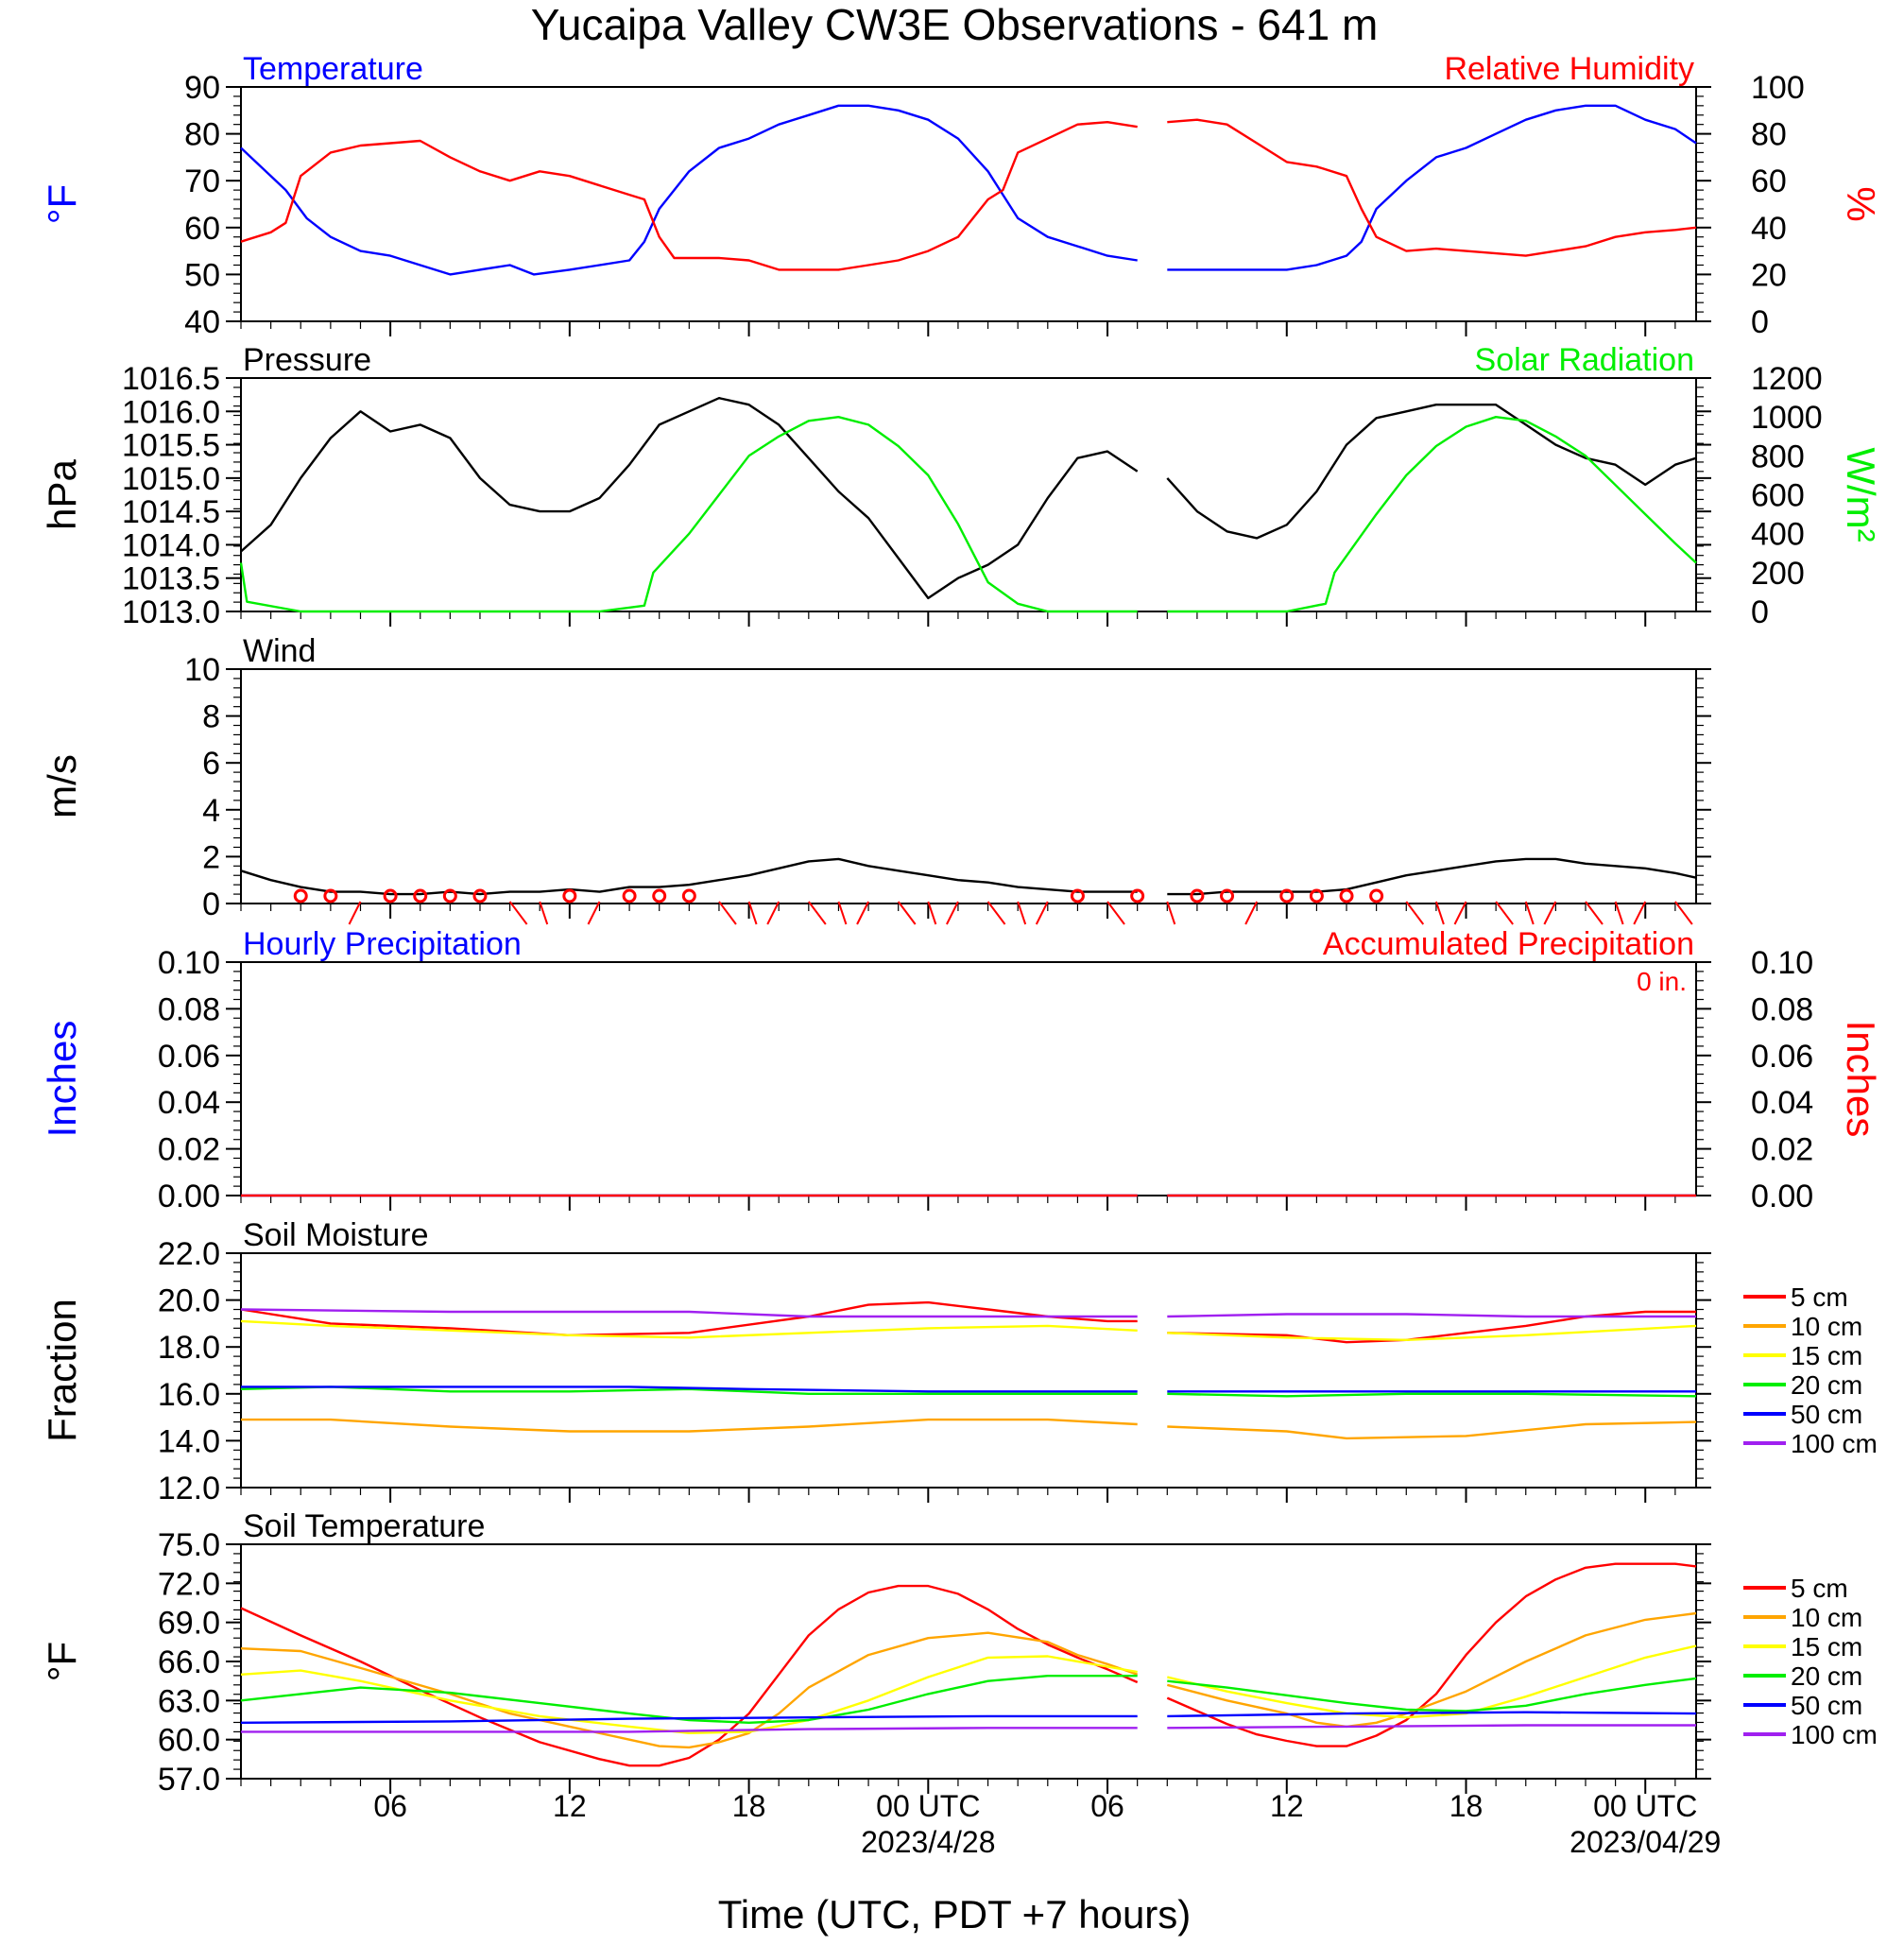  I want to click on panel-label: Relative Humidity, so click(1569, 69).